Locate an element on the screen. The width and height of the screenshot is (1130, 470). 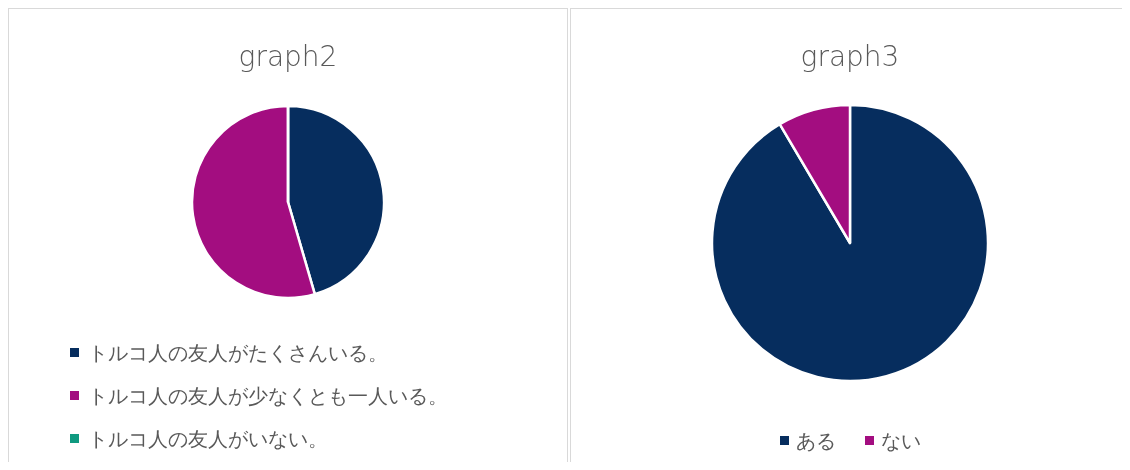
legend-label: トルコ人の友人がたくさんいる。 is located at coordinates (238, 353).